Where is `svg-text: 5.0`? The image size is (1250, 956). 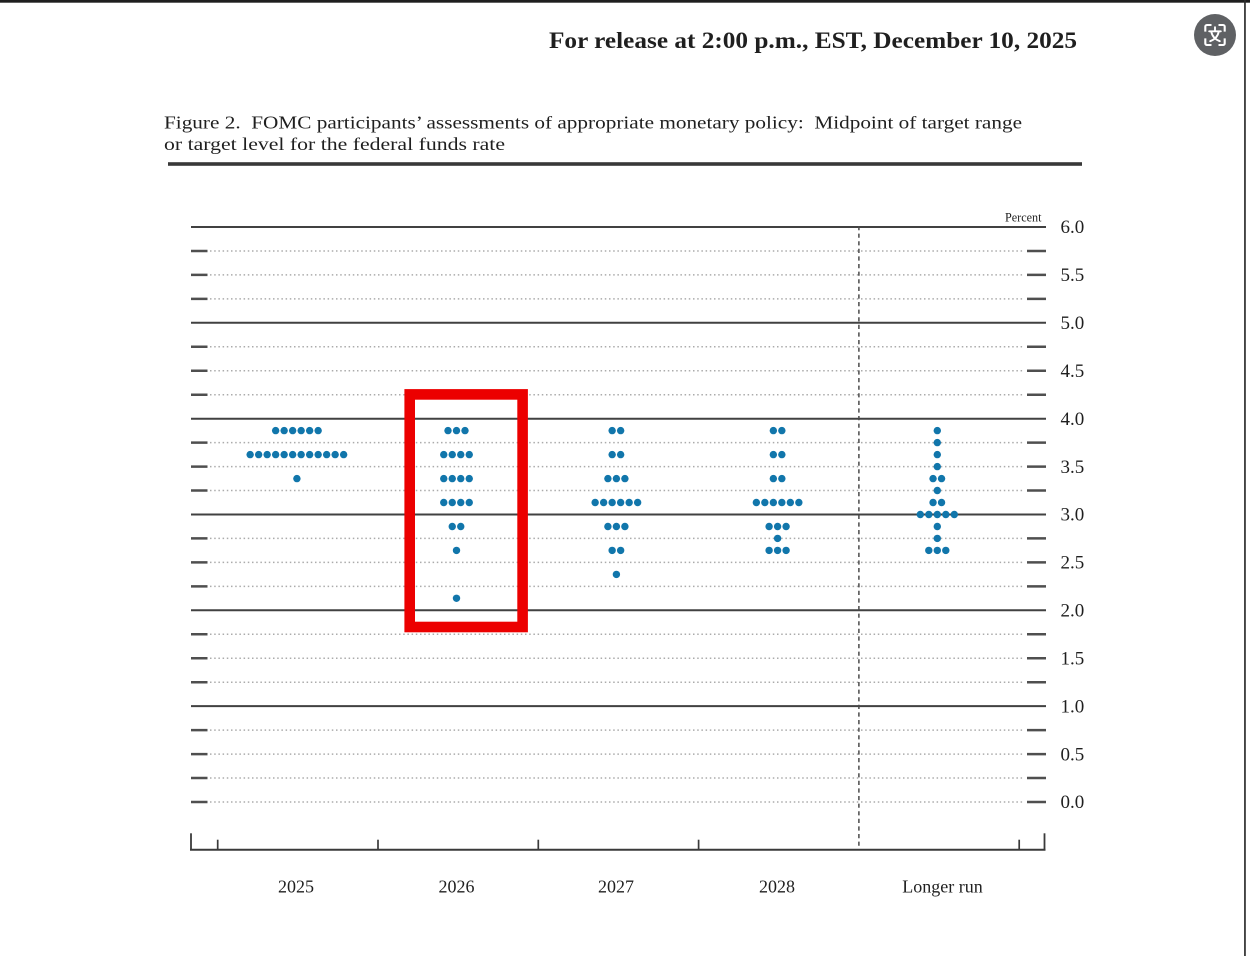 svg-text: 5.0 is located at coordinates (1073, 323).